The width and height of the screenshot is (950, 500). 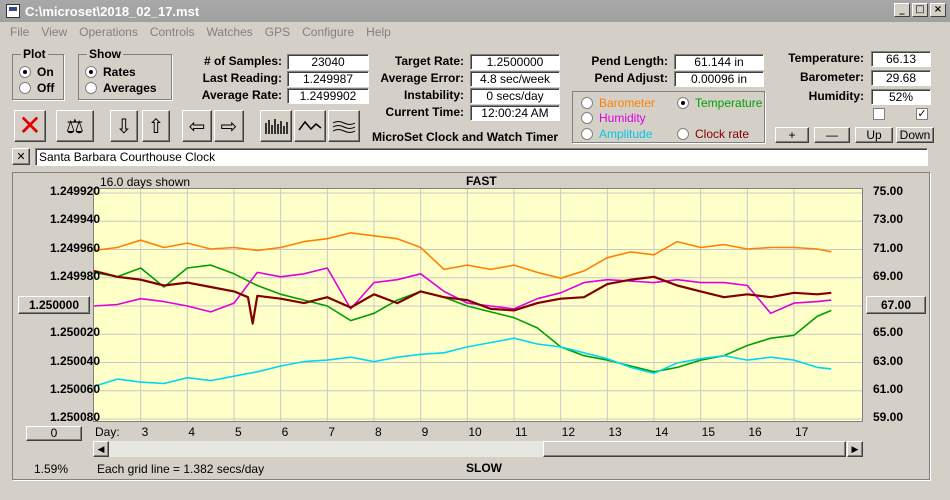 What do you see at coordinates (54, 433) in the screenshot?
I see `zero-button: 0` at bounding box center [54, 433].